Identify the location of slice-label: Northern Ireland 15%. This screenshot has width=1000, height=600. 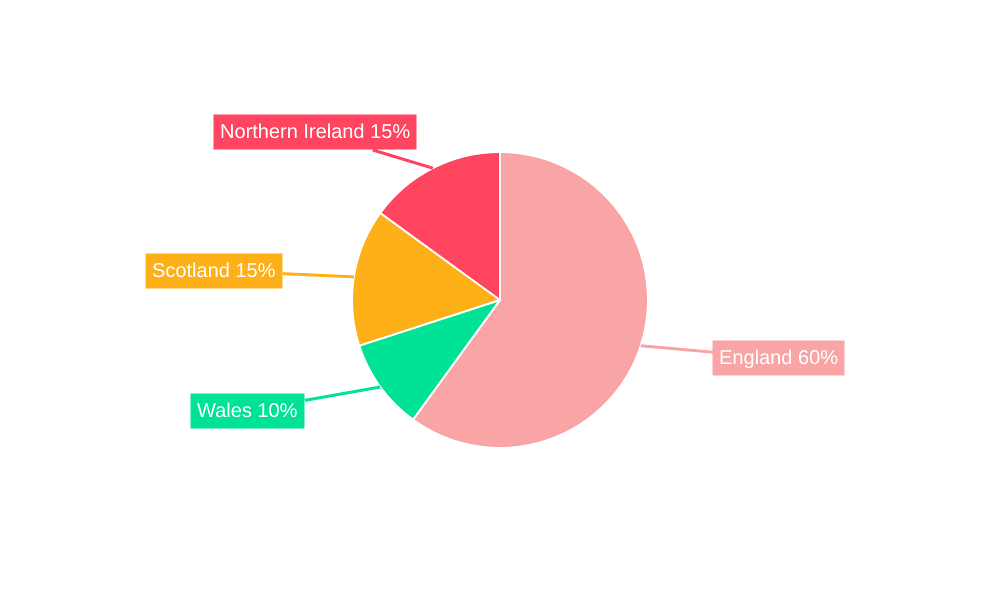
(315, 132).